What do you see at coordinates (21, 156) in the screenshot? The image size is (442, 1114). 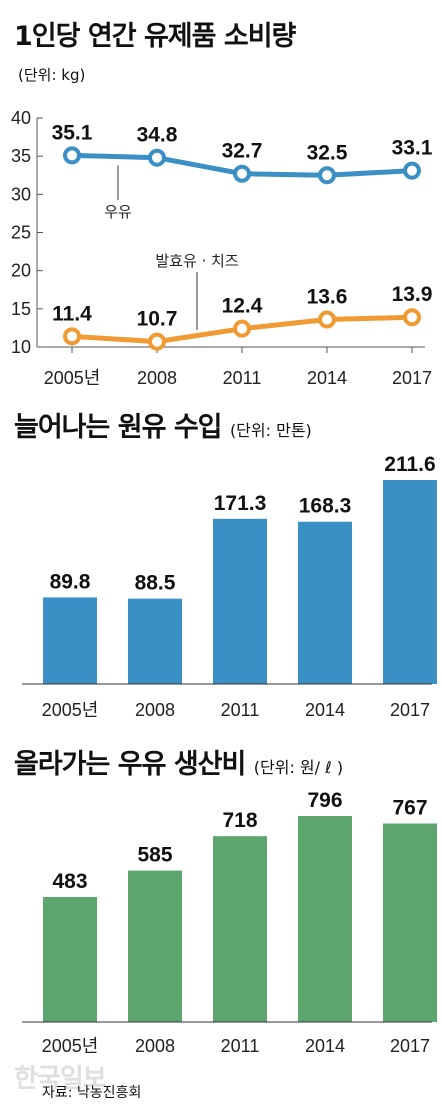 I see `y-tick-label: 35` at bounding box center [21, 156].